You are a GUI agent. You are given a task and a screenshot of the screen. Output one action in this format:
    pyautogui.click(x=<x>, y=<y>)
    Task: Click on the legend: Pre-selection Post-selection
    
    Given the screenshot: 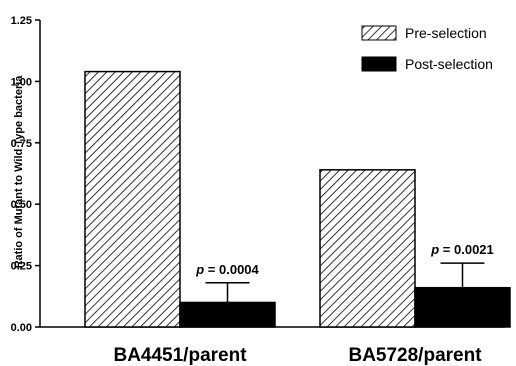 What is the action you would take?
    pyautogui.click(x=427, y=48)
    